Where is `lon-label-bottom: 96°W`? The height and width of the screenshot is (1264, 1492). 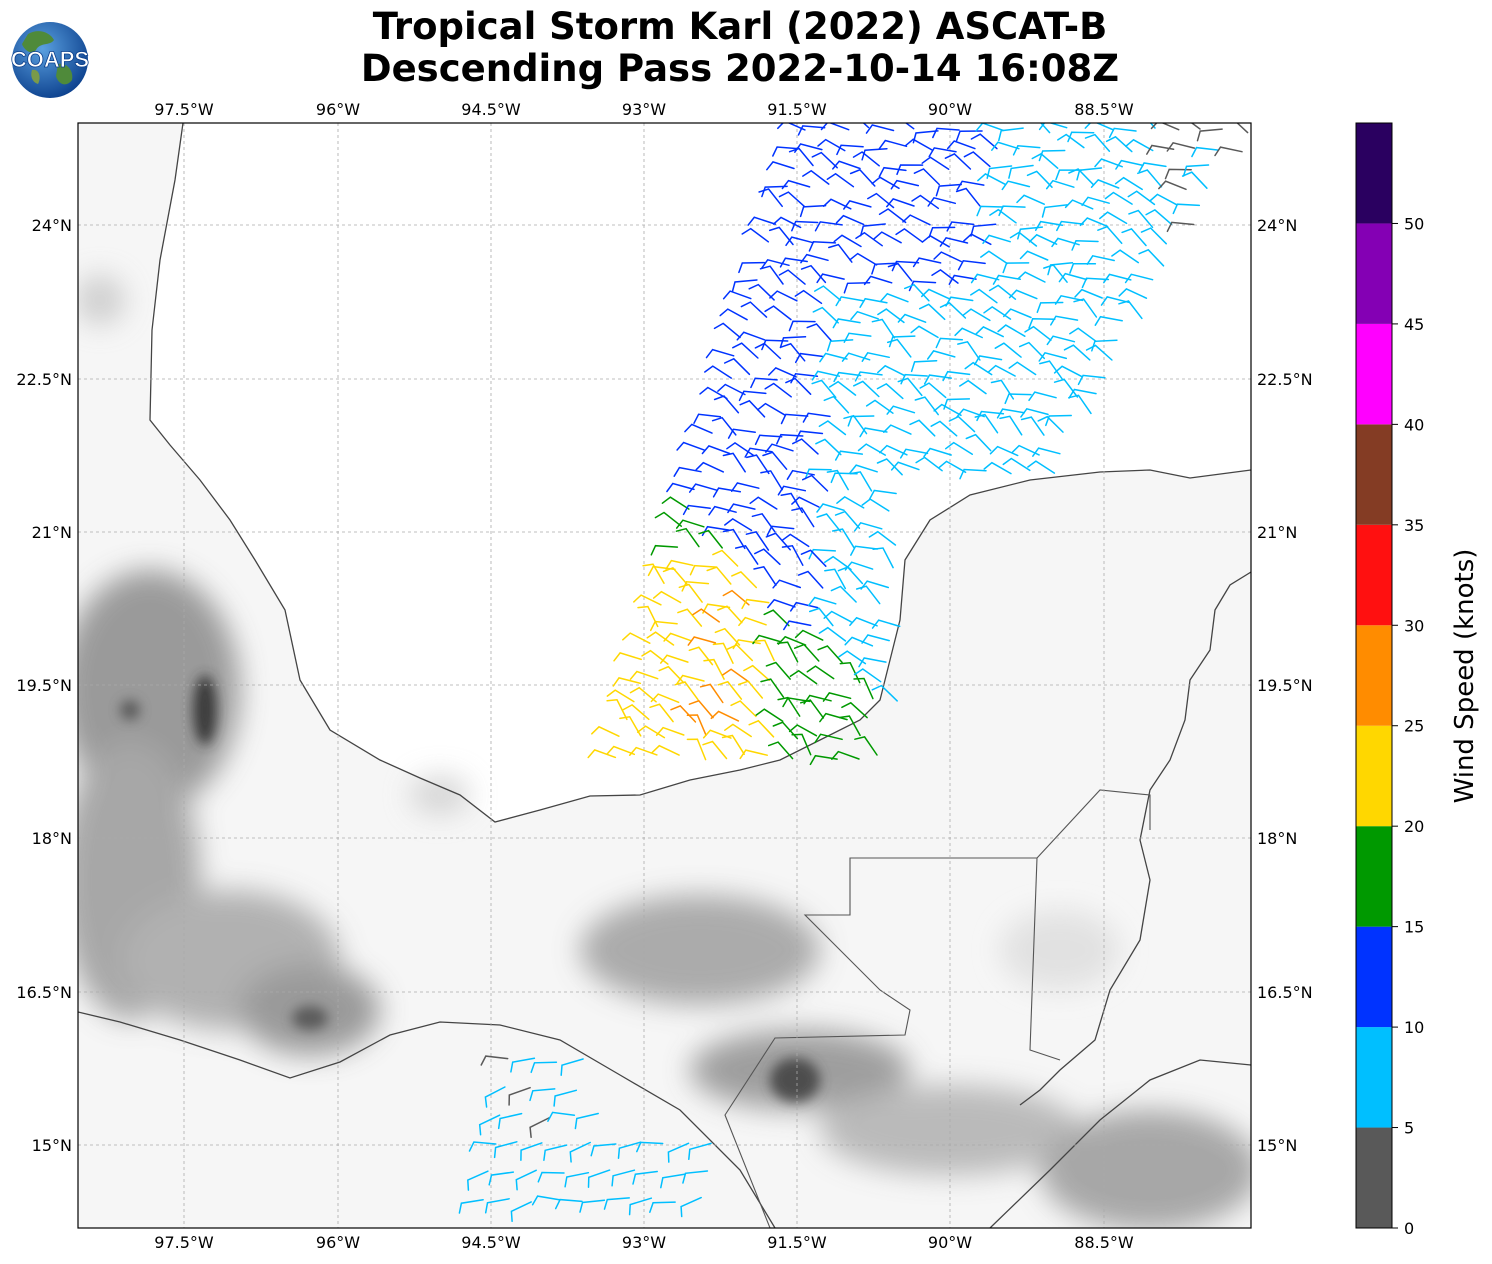
lon-label-bottom: 96°W is located at coordinates (338, 1242).